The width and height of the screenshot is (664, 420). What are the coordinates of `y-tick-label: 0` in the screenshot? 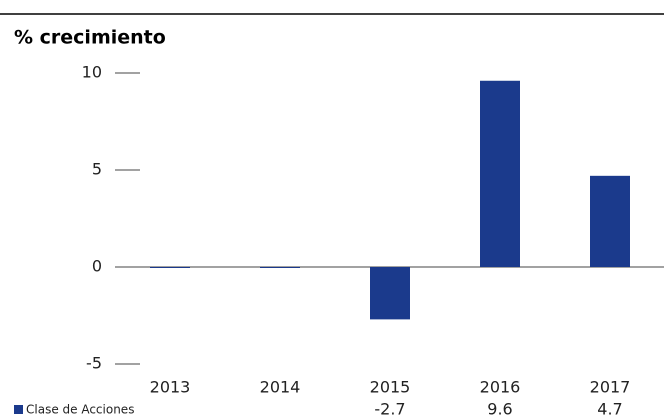 It's located at (97, 266).